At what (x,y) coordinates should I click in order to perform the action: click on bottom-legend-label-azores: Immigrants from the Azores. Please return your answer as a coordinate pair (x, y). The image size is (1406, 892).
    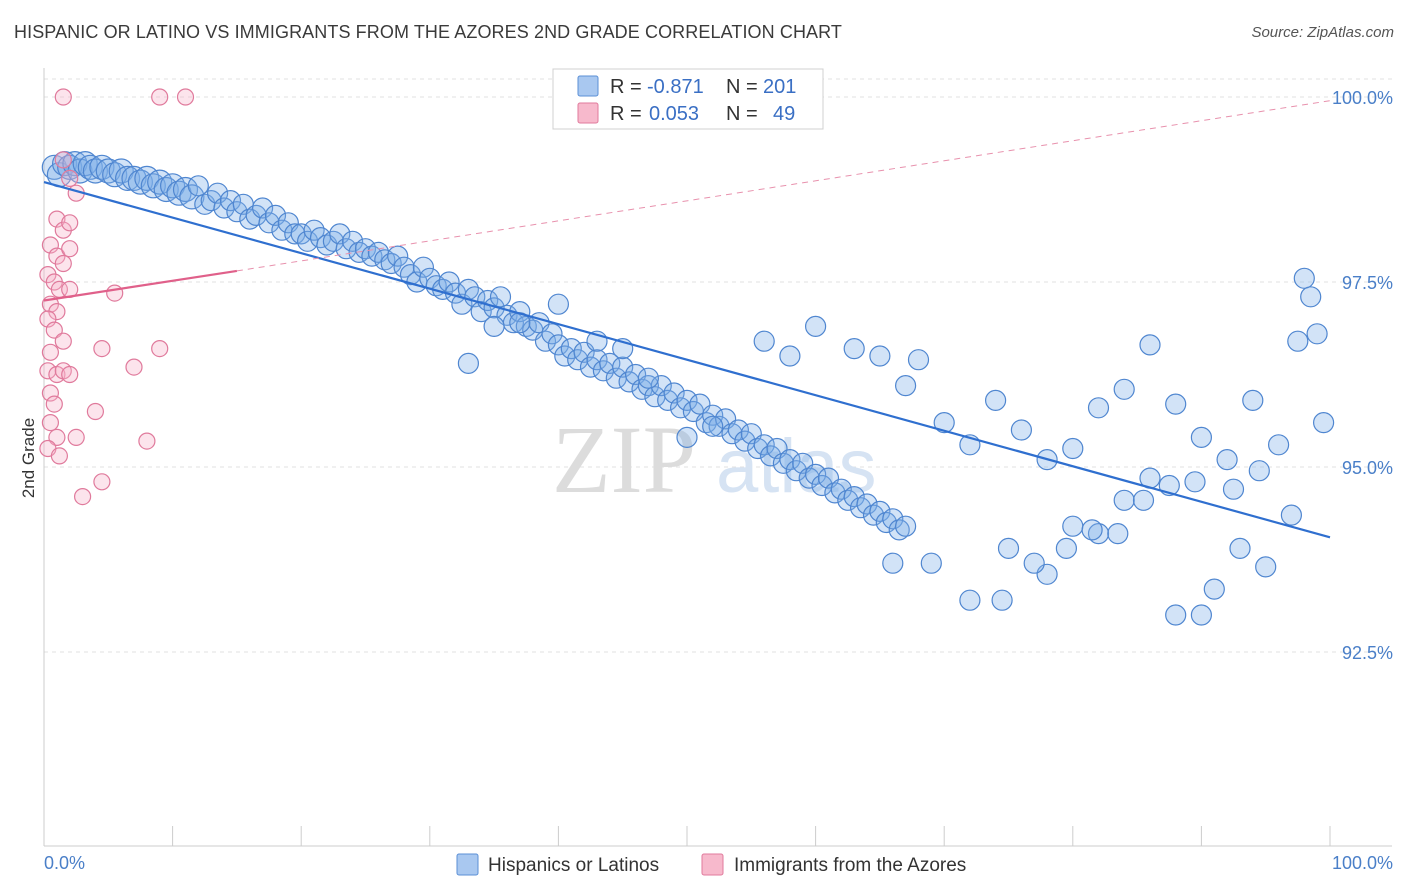
    Looking at the image, I should click on (850, 865).